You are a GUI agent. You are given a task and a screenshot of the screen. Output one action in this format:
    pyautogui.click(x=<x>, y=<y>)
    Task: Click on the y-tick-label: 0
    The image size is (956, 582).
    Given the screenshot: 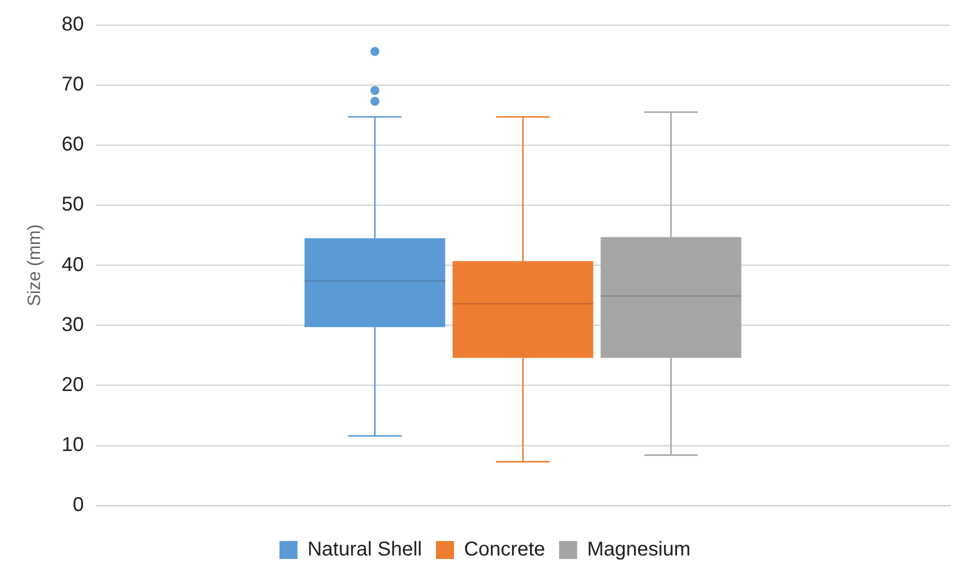 What is the action you would take?
    pyautogui.click(x=78, y=505)
    